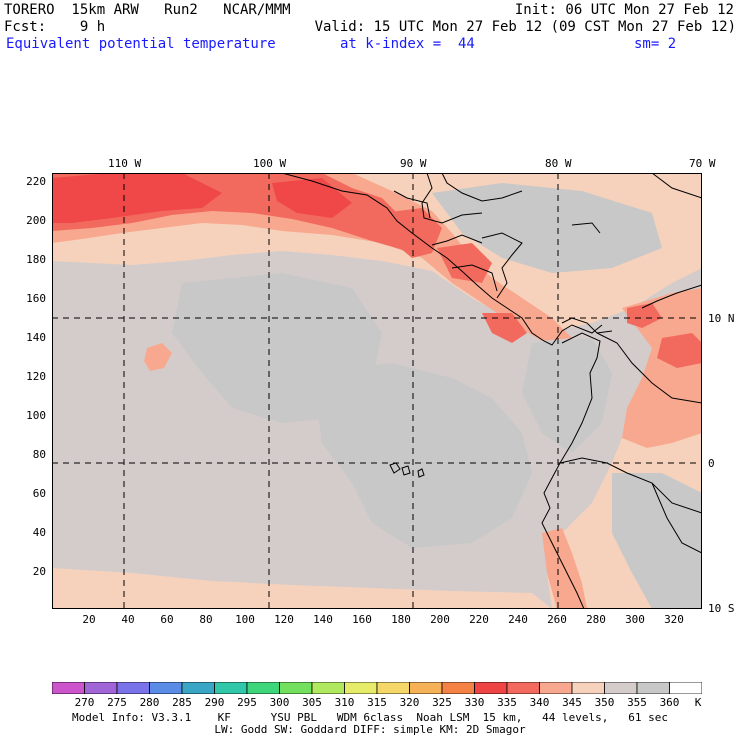 Image resolution: width=740 pixels, height=740 pixels. I want to click on colorbar-level-label: 275, so click(117, 702).